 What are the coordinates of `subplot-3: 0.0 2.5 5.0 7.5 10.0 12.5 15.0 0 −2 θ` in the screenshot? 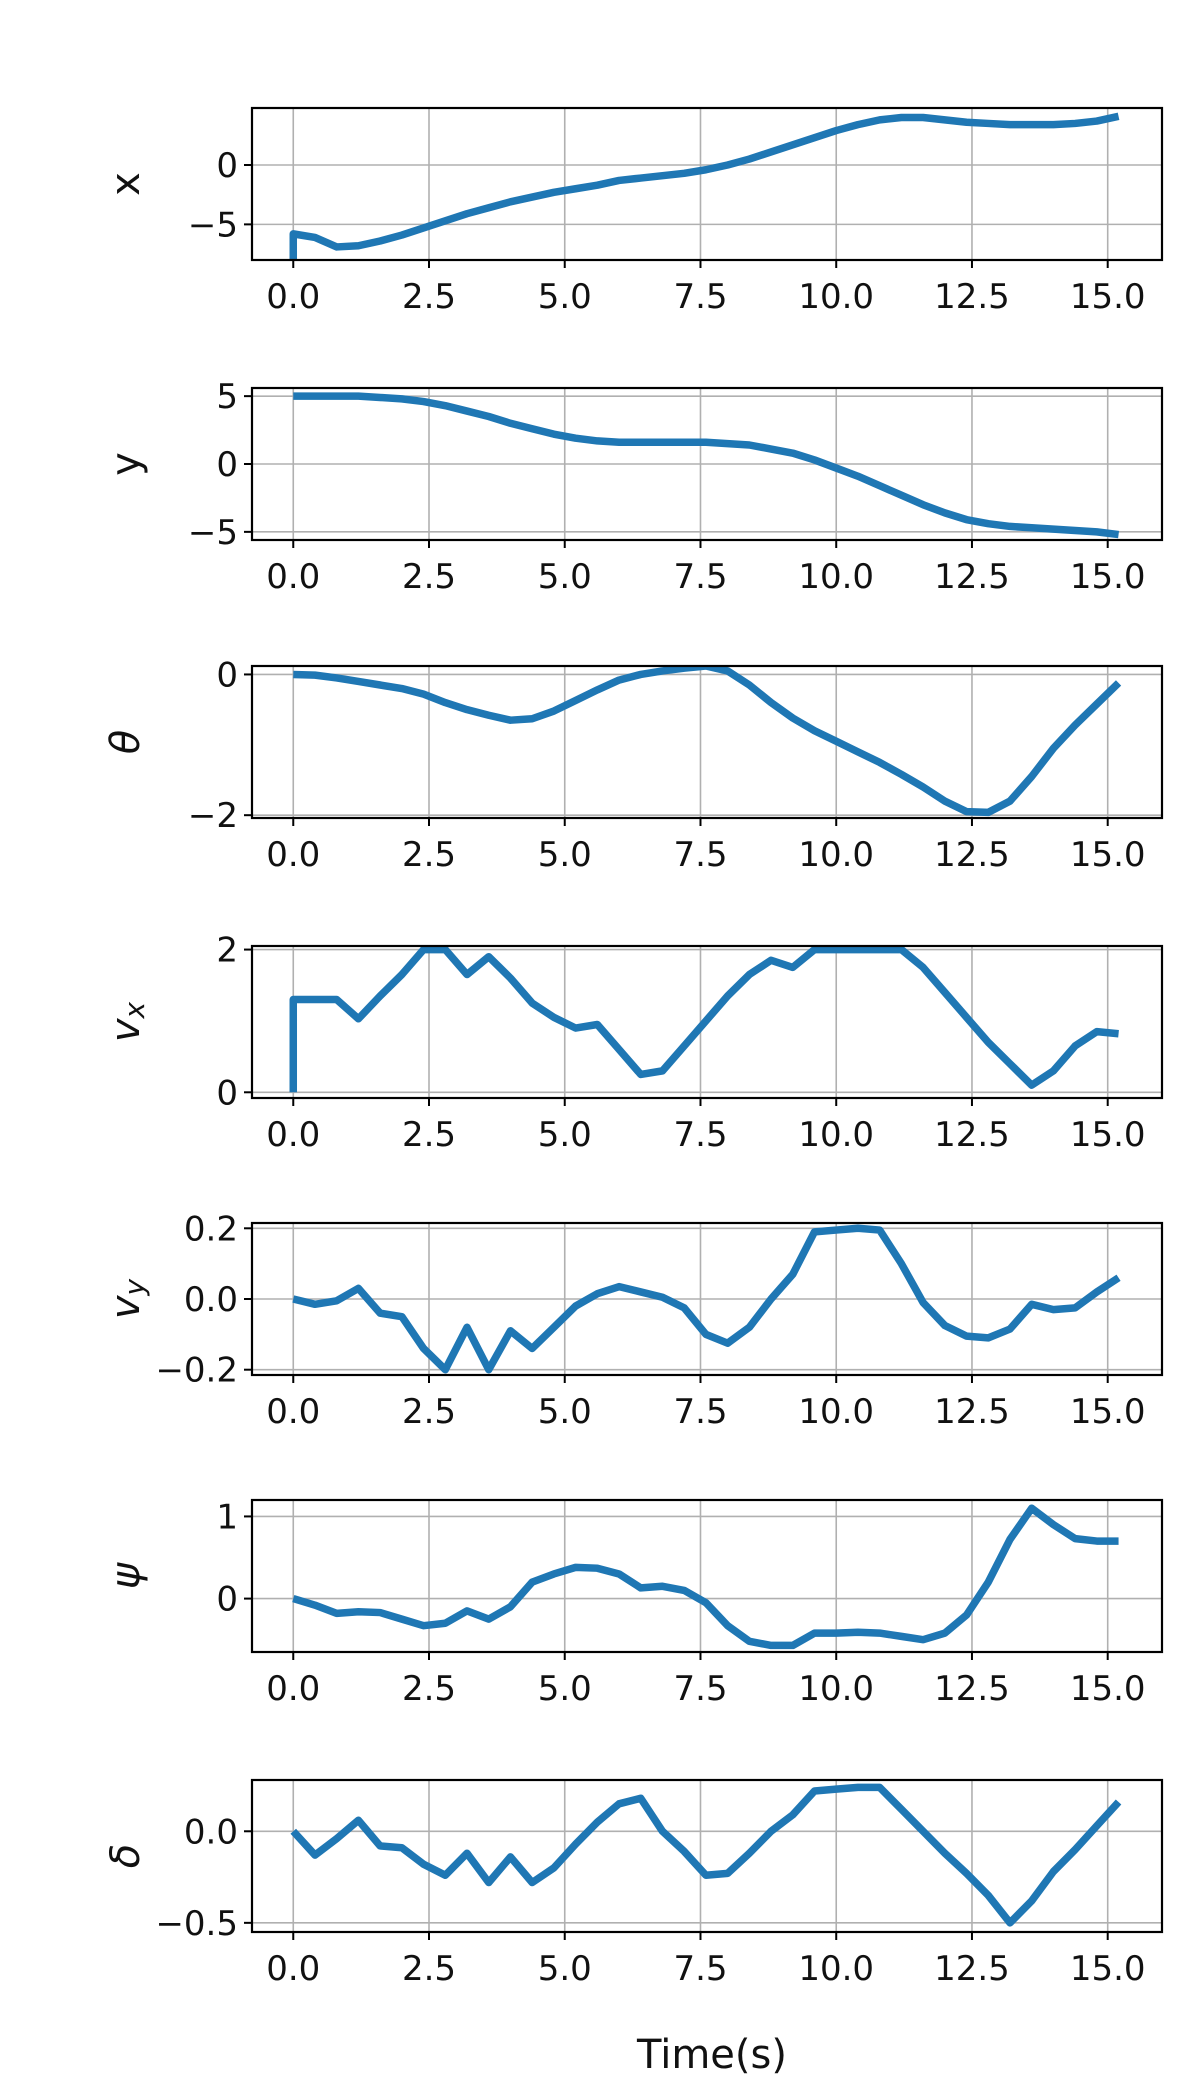 It's located at (633, 765).